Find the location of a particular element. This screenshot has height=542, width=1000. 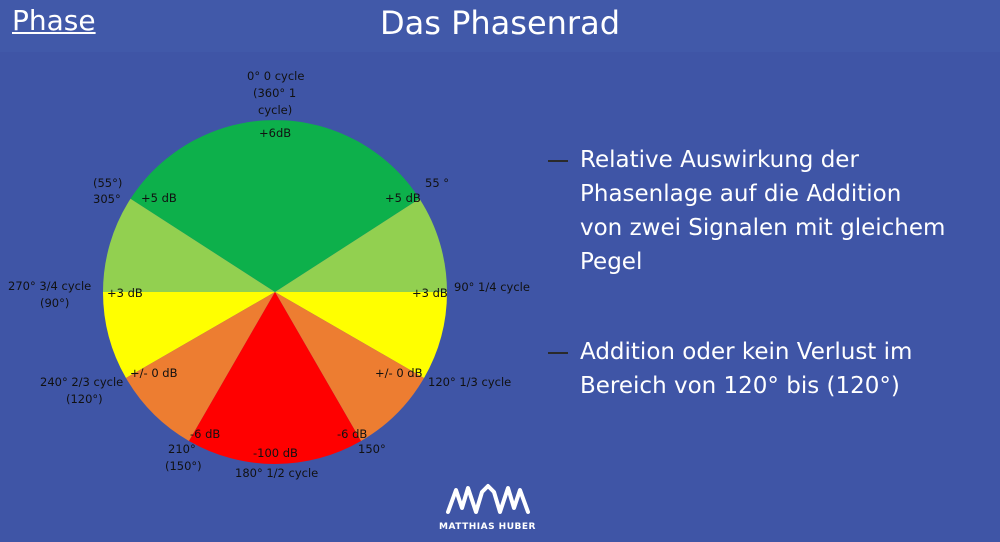

zone-green is located at coordinates (275, 206).